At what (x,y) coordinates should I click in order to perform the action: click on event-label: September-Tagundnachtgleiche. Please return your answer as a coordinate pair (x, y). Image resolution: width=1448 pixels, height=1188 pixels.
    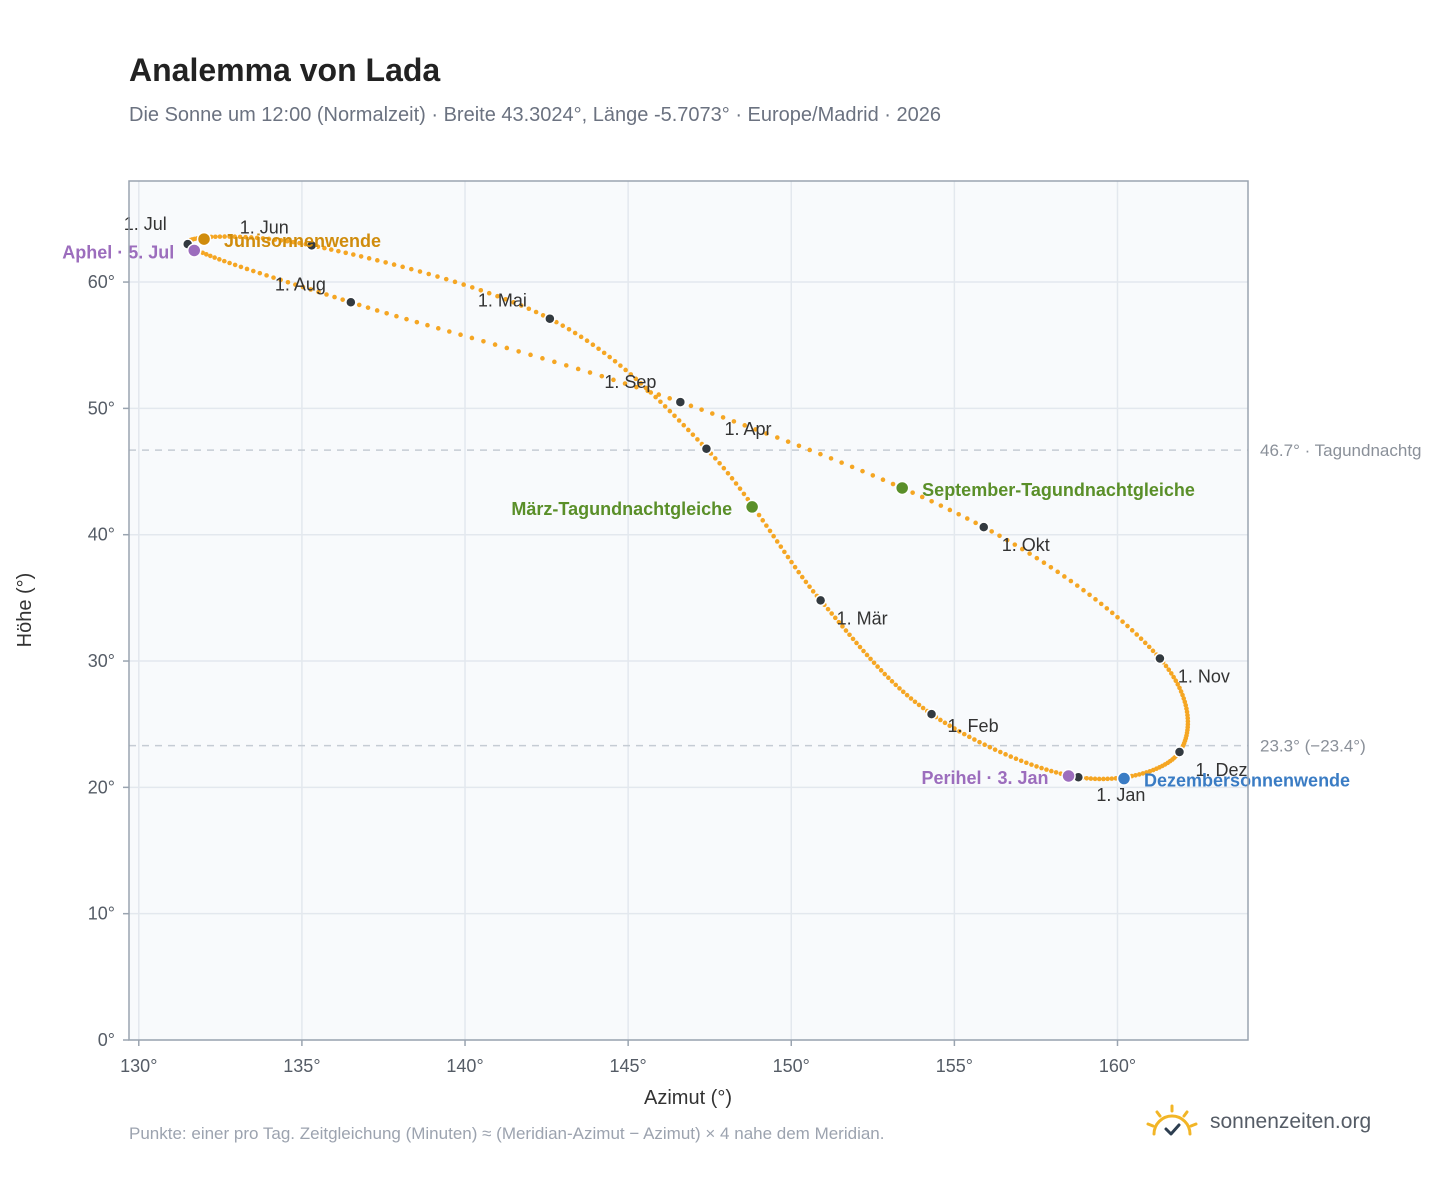
    Looking at the image, I should click on (1058, 490).